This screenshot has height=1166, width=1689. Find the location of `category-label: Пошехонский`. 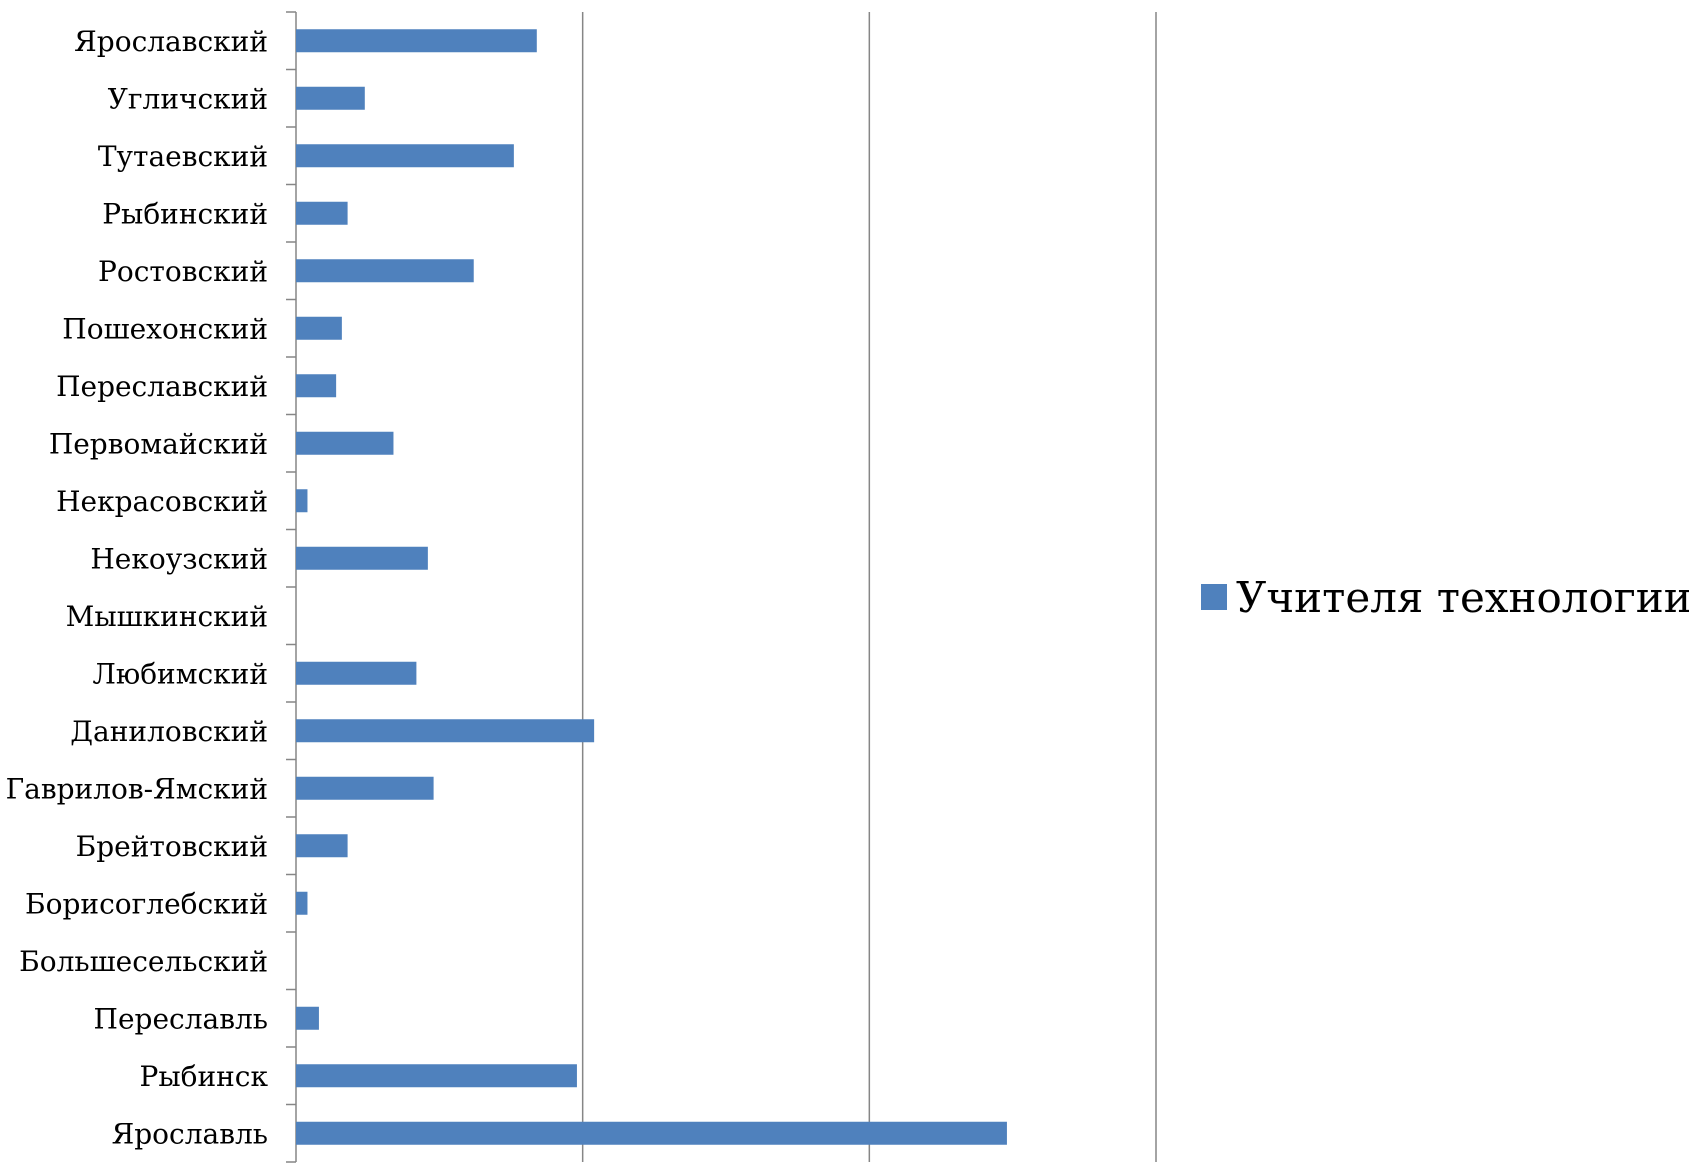

category-label: Пошехонский is located at coordinates (165, 328).